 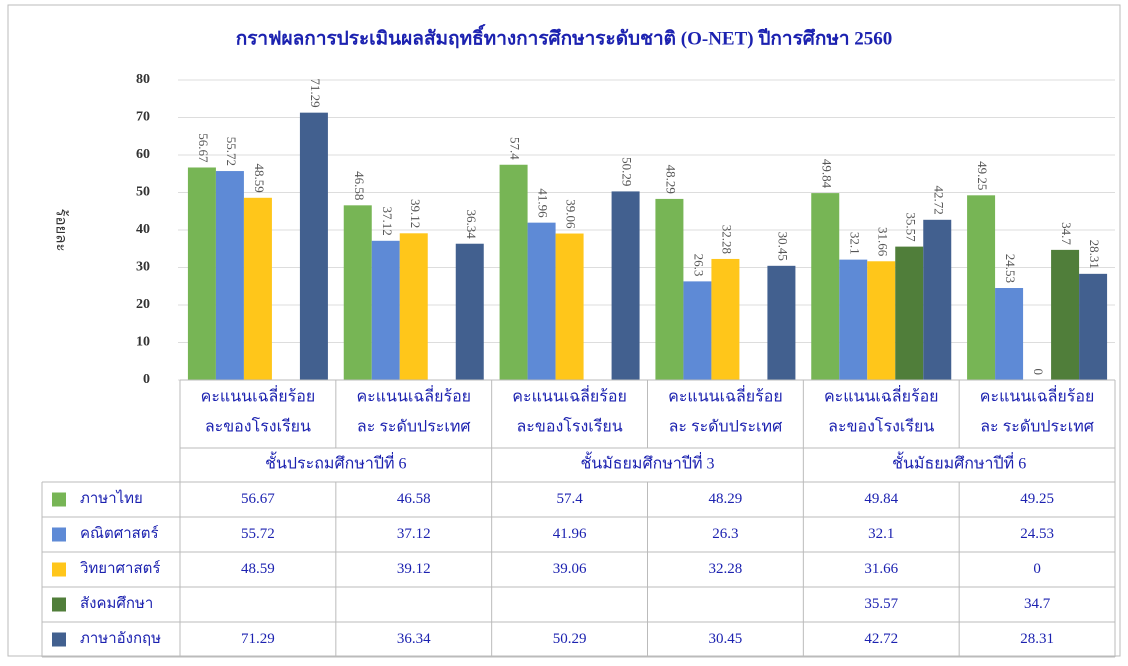 What do you see at coordinates (414, 534) in the screenshot?
I see `table-cell: 37.12` at bounding box center [414, 534].